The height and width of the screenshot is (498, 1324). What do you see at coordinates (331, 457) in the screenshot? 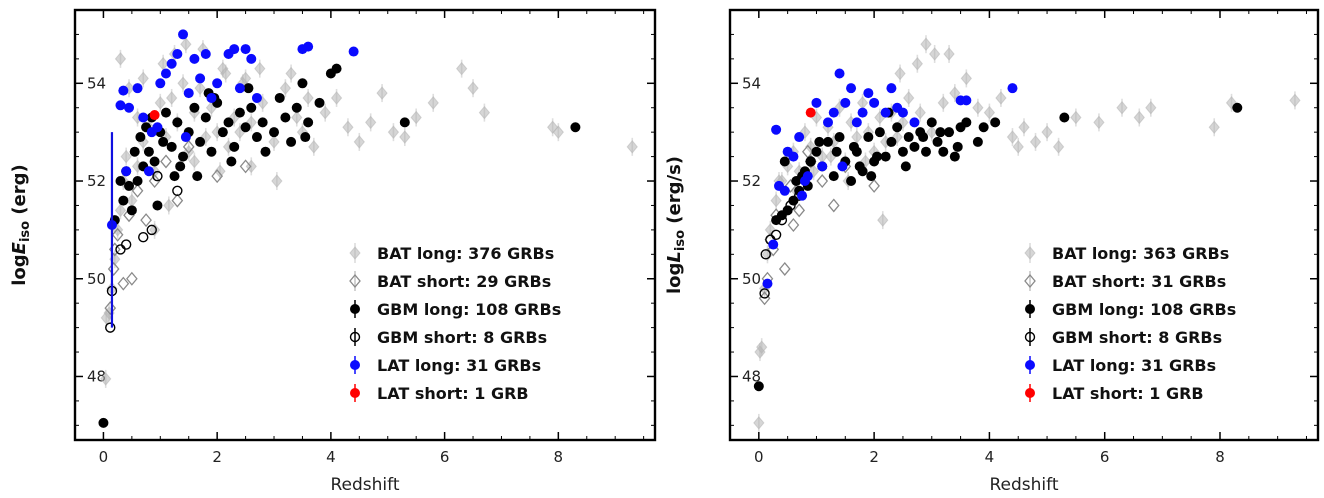
I see `x-tick-label: 4` at bounding box center [331, 457].